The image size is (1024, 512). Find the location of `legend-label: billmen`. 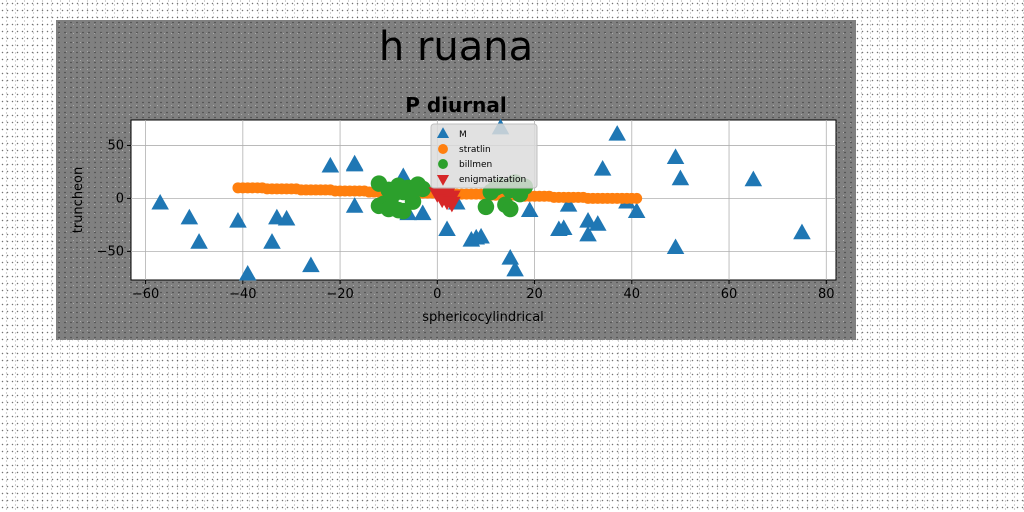

legend-label: billmen is located at coordinates (475, 165).